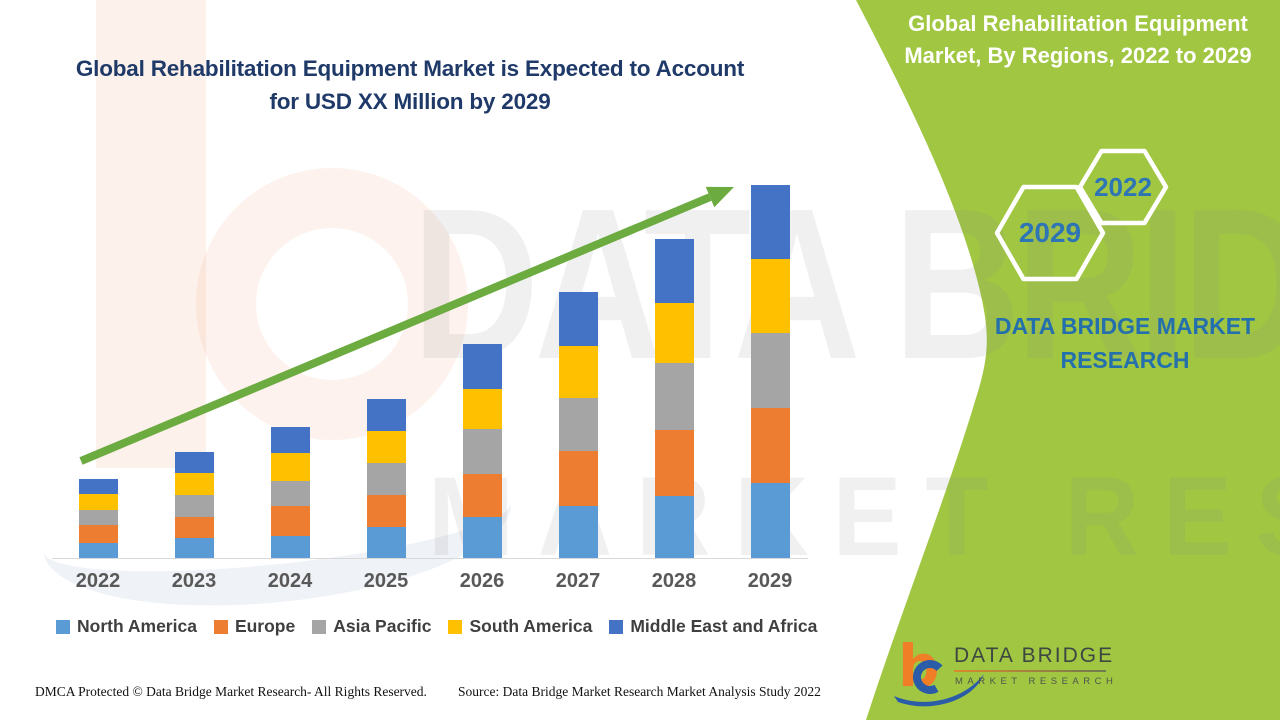 This screenshot has height=720, width=1280. I want to click on legend-label: South America, so click(531, 626).